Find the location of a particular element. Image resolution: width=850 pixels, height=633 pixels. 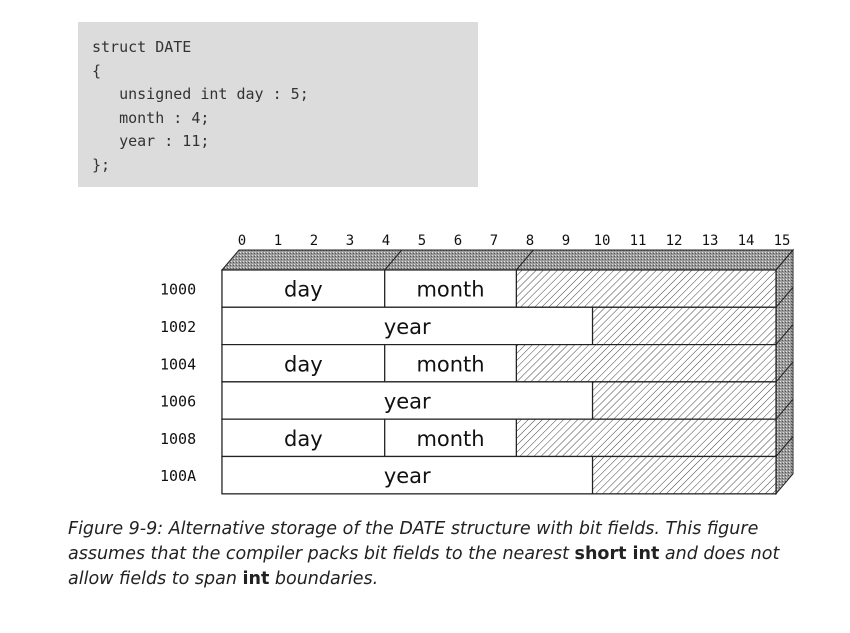

caption-bold-short-int: short int is located at coordinates (617, 554).